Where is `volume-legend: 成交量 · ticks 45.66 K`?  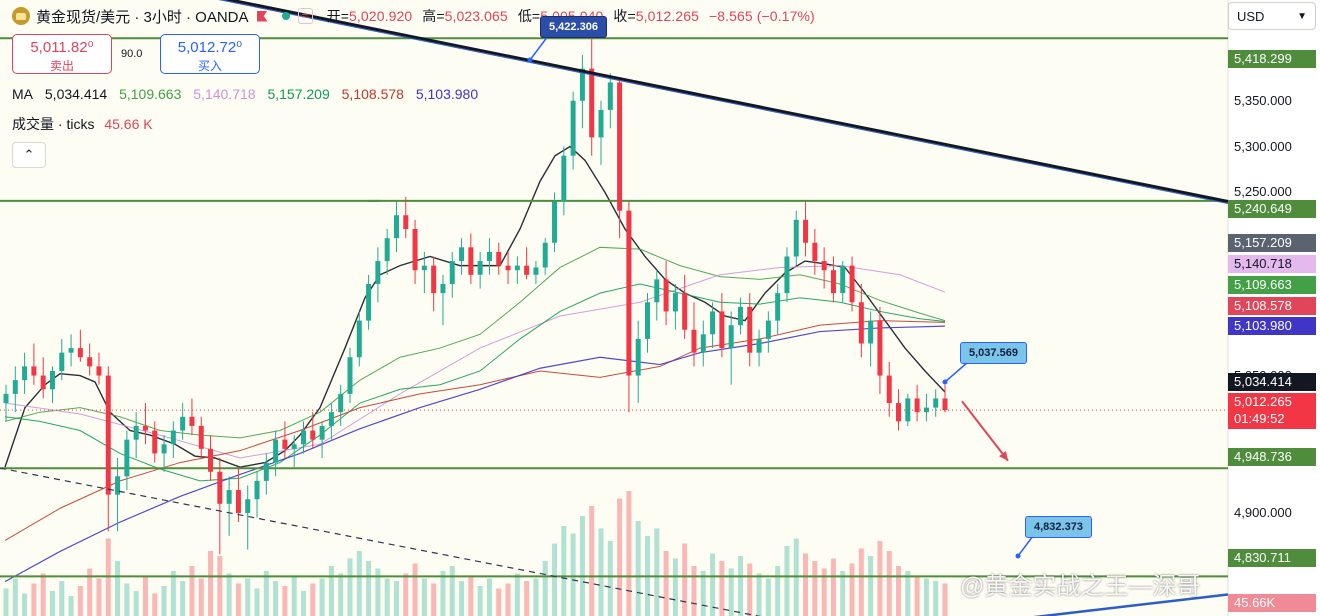 volume-legend: 成交量 · ticks 45.66 K is located at coordinates (82, 124).